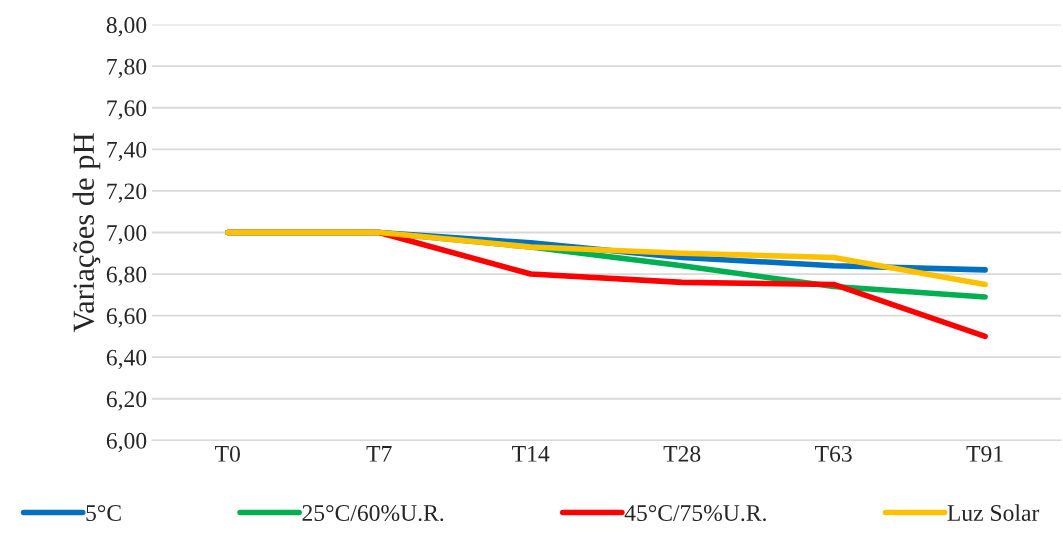 Image resolution: width=1063 pixels, height=547 pixels. Describe the element at coordinates (993, 512) in the screenshot. I see `legend-label: Luz Solar` at that location.